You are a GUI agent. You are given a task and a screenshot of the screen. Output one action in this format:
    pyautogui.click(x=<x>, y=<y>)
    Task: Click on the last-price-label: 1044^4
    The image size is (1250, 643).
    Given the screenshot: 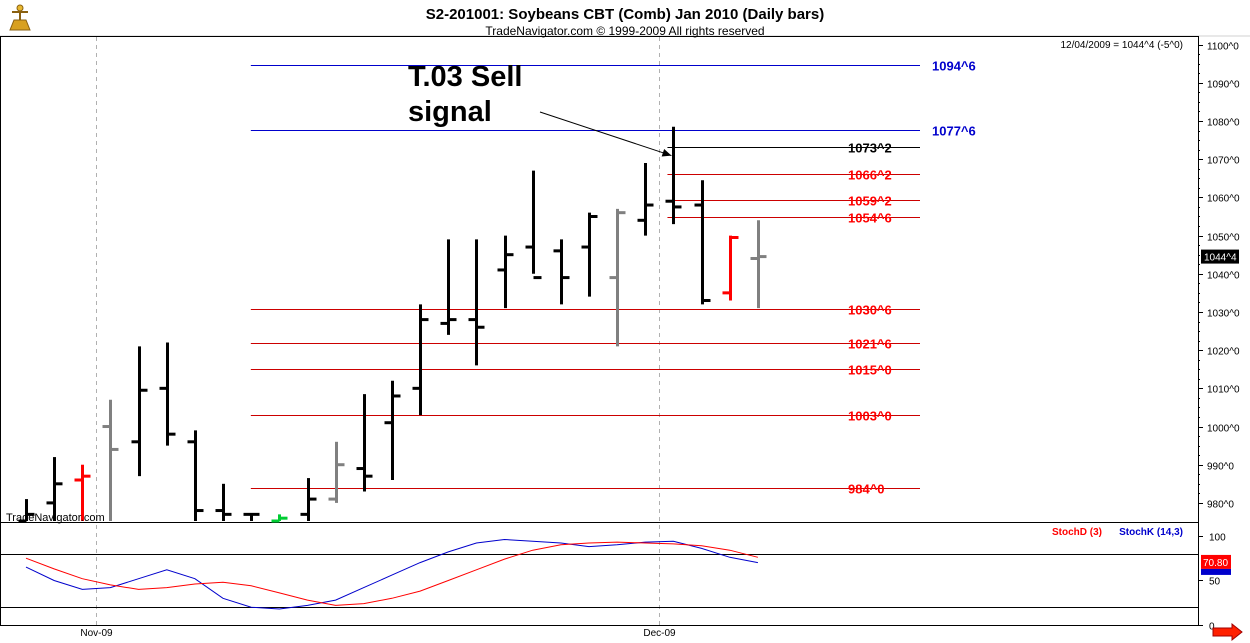 What is the action you would take?
    pyautogui.click(x=1220, y=258)
    